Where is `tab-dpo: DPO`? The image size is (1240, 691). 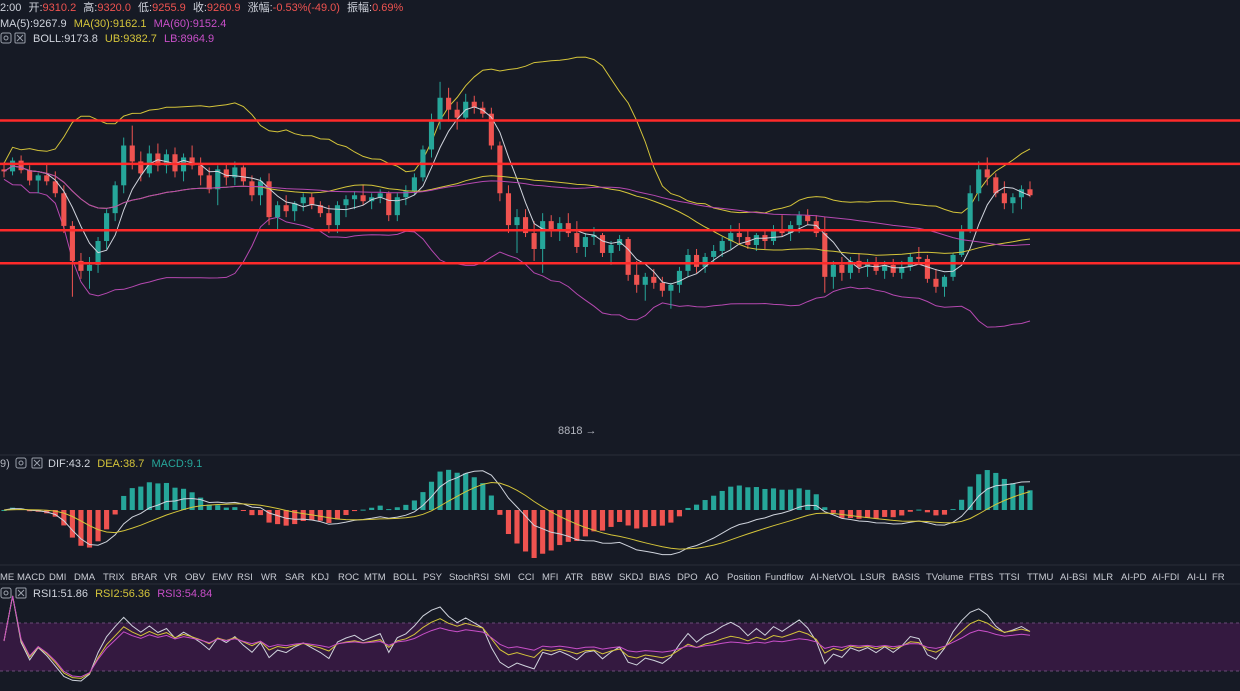 tab-dpo: DPO is located at coordinates (687, 577).